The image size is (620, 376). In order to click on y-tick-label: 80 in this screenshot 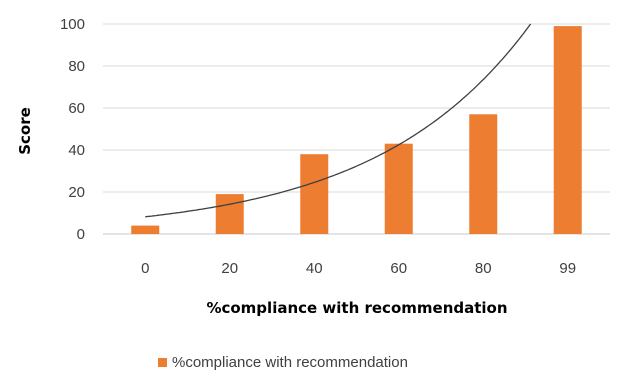, I will do `click(76, 66)`.